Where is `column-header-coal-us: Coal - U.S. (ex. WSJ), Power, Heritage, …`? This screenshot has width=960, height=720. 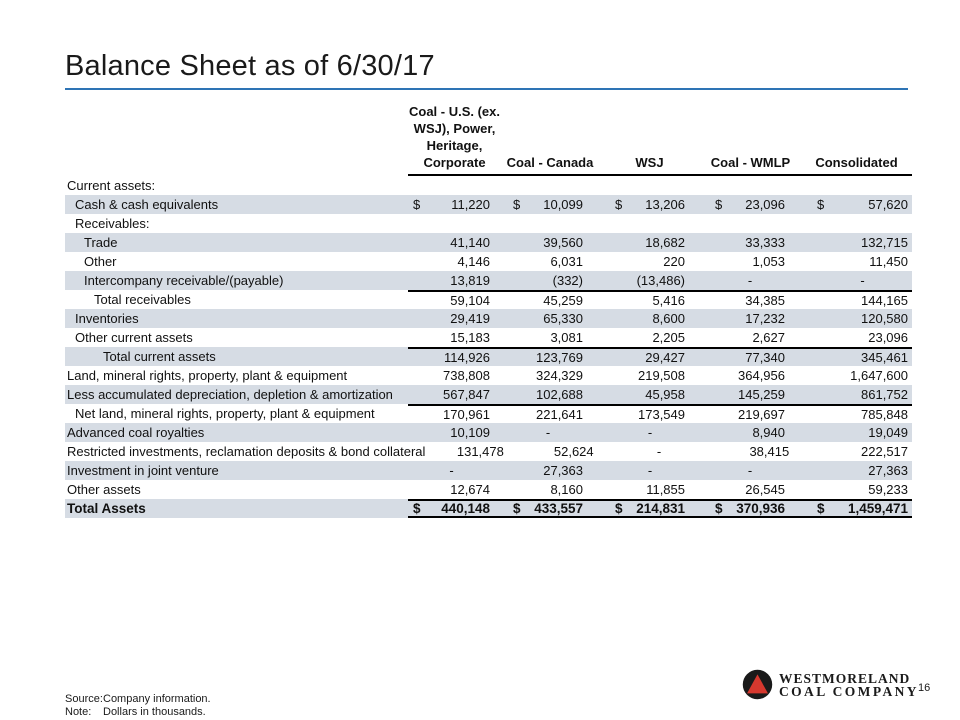
column-header-coal-us: Coal - U.S. (ex. WSJ), Power, Heritage, … is located at coordinates (454, 136).